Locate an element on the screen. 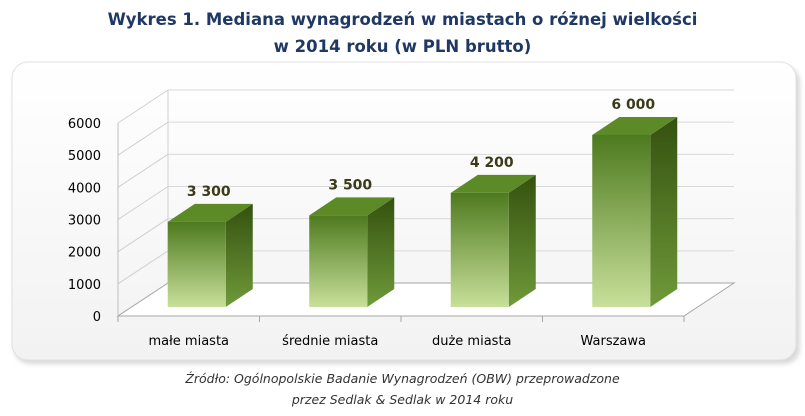 The image size is (805, 416). bar-value-label: 3 300 is located at coordinates (209, 192).